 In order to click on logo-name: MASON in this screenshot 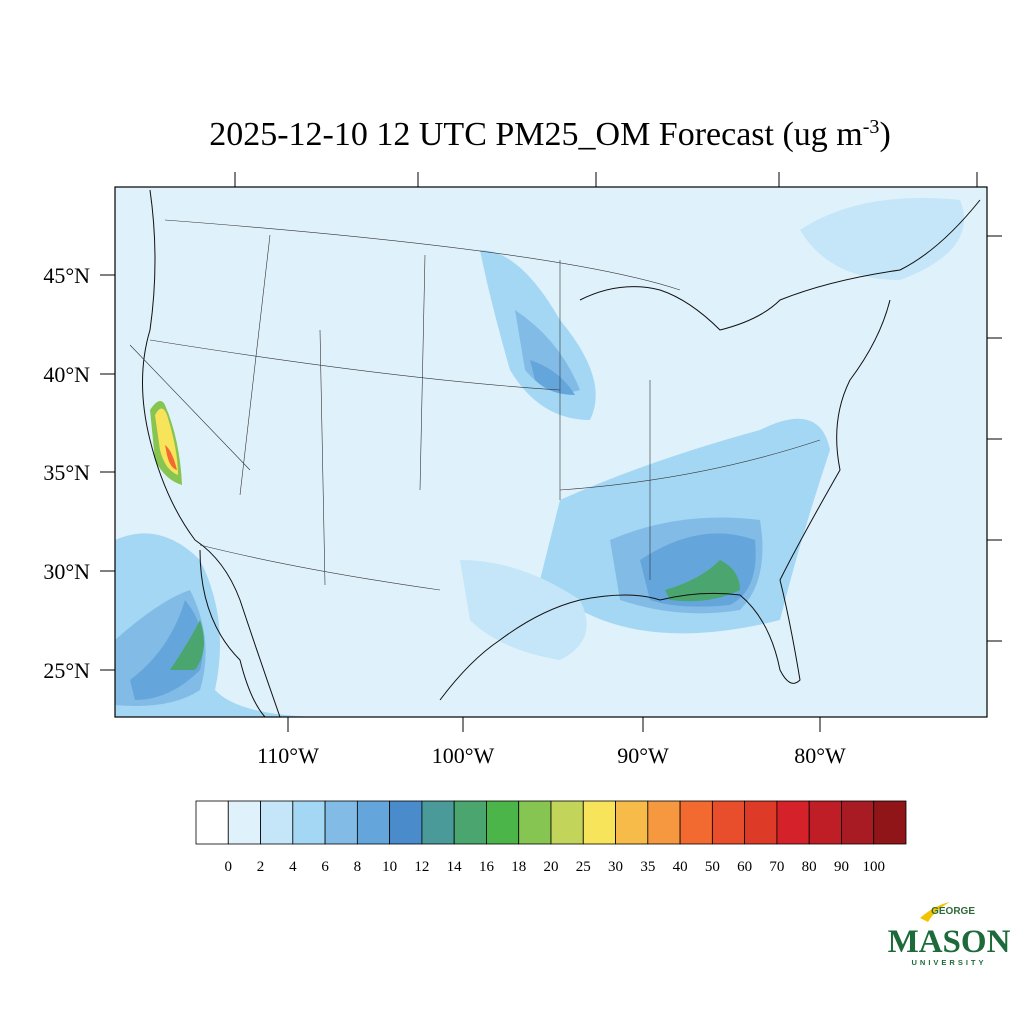, I will do `click(949, 942)`.